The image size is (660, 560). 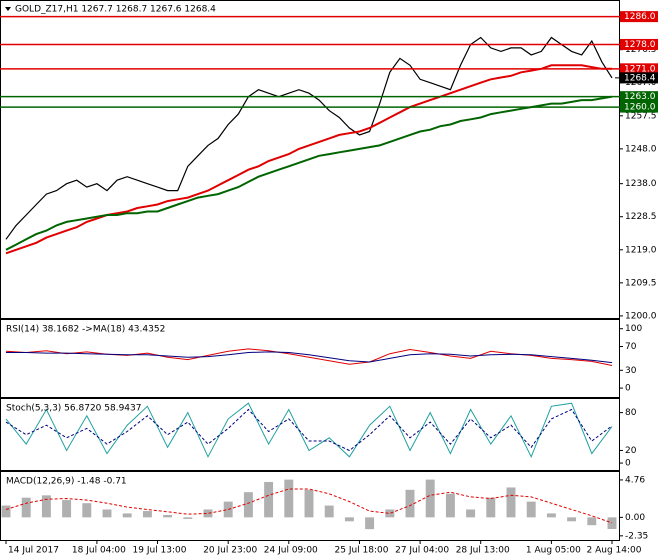 What do you see at coordinates (631, 347) in the screenshot?
I see `y-tick-label: 70` at bounding box center [631, 347].